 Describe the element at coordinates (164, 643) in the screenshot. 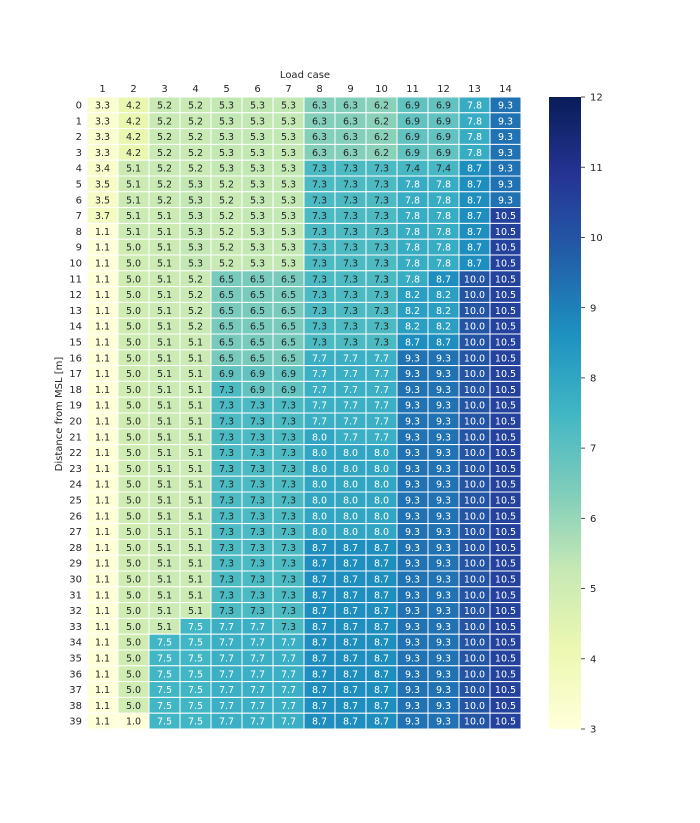

I see `cell-value-label: 7.5` at that location.